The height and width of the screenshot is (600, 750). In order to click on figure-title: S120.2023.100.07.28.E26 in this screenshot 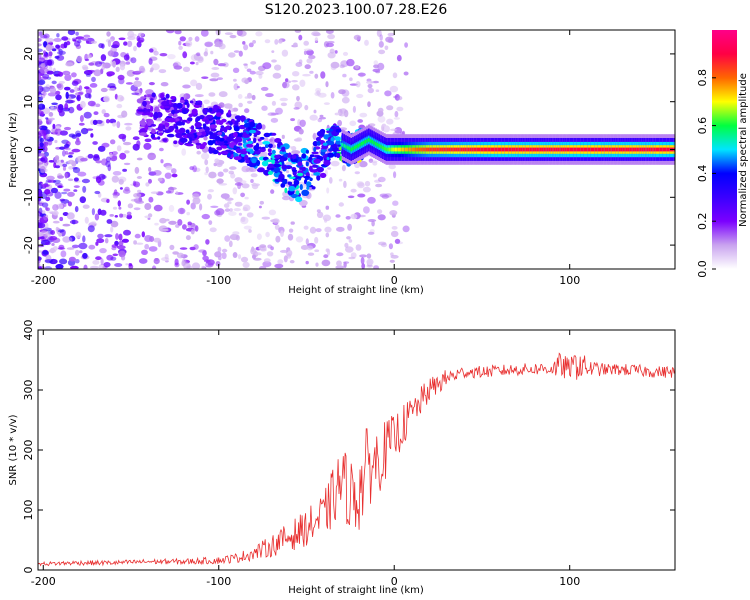, I will do `click(356, 10)`.